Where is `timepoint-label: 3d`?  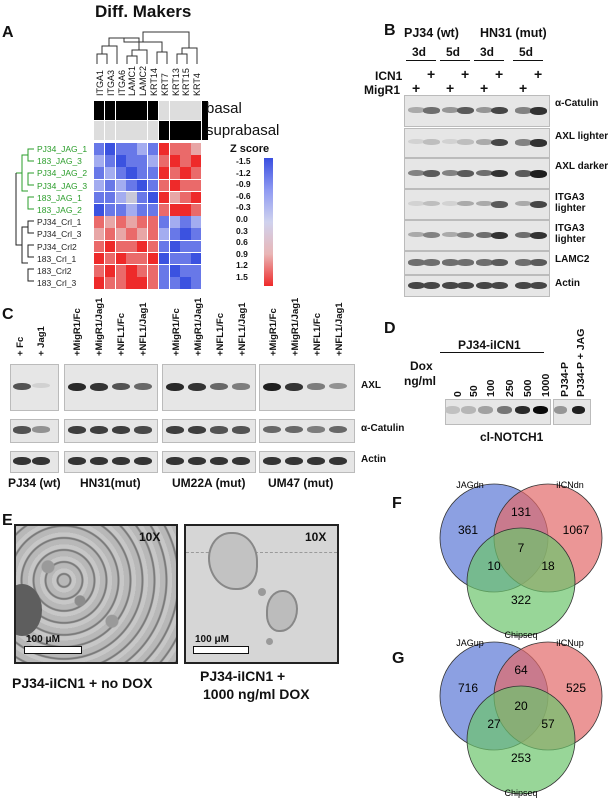 timepoint-label: 3d is located at coordinates (419, 52).